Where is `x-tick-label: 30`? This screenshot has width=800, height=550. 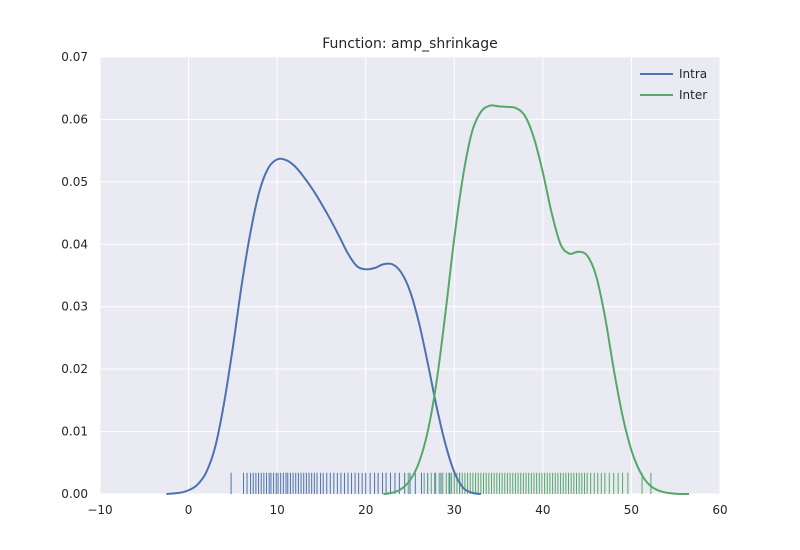
x-tick-label: 30 is located at coordinates (454, 510).